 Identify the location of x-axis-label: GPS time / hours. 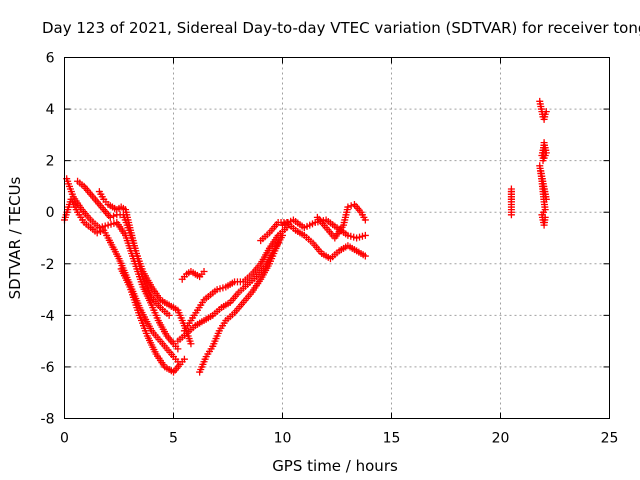
(335, 466).